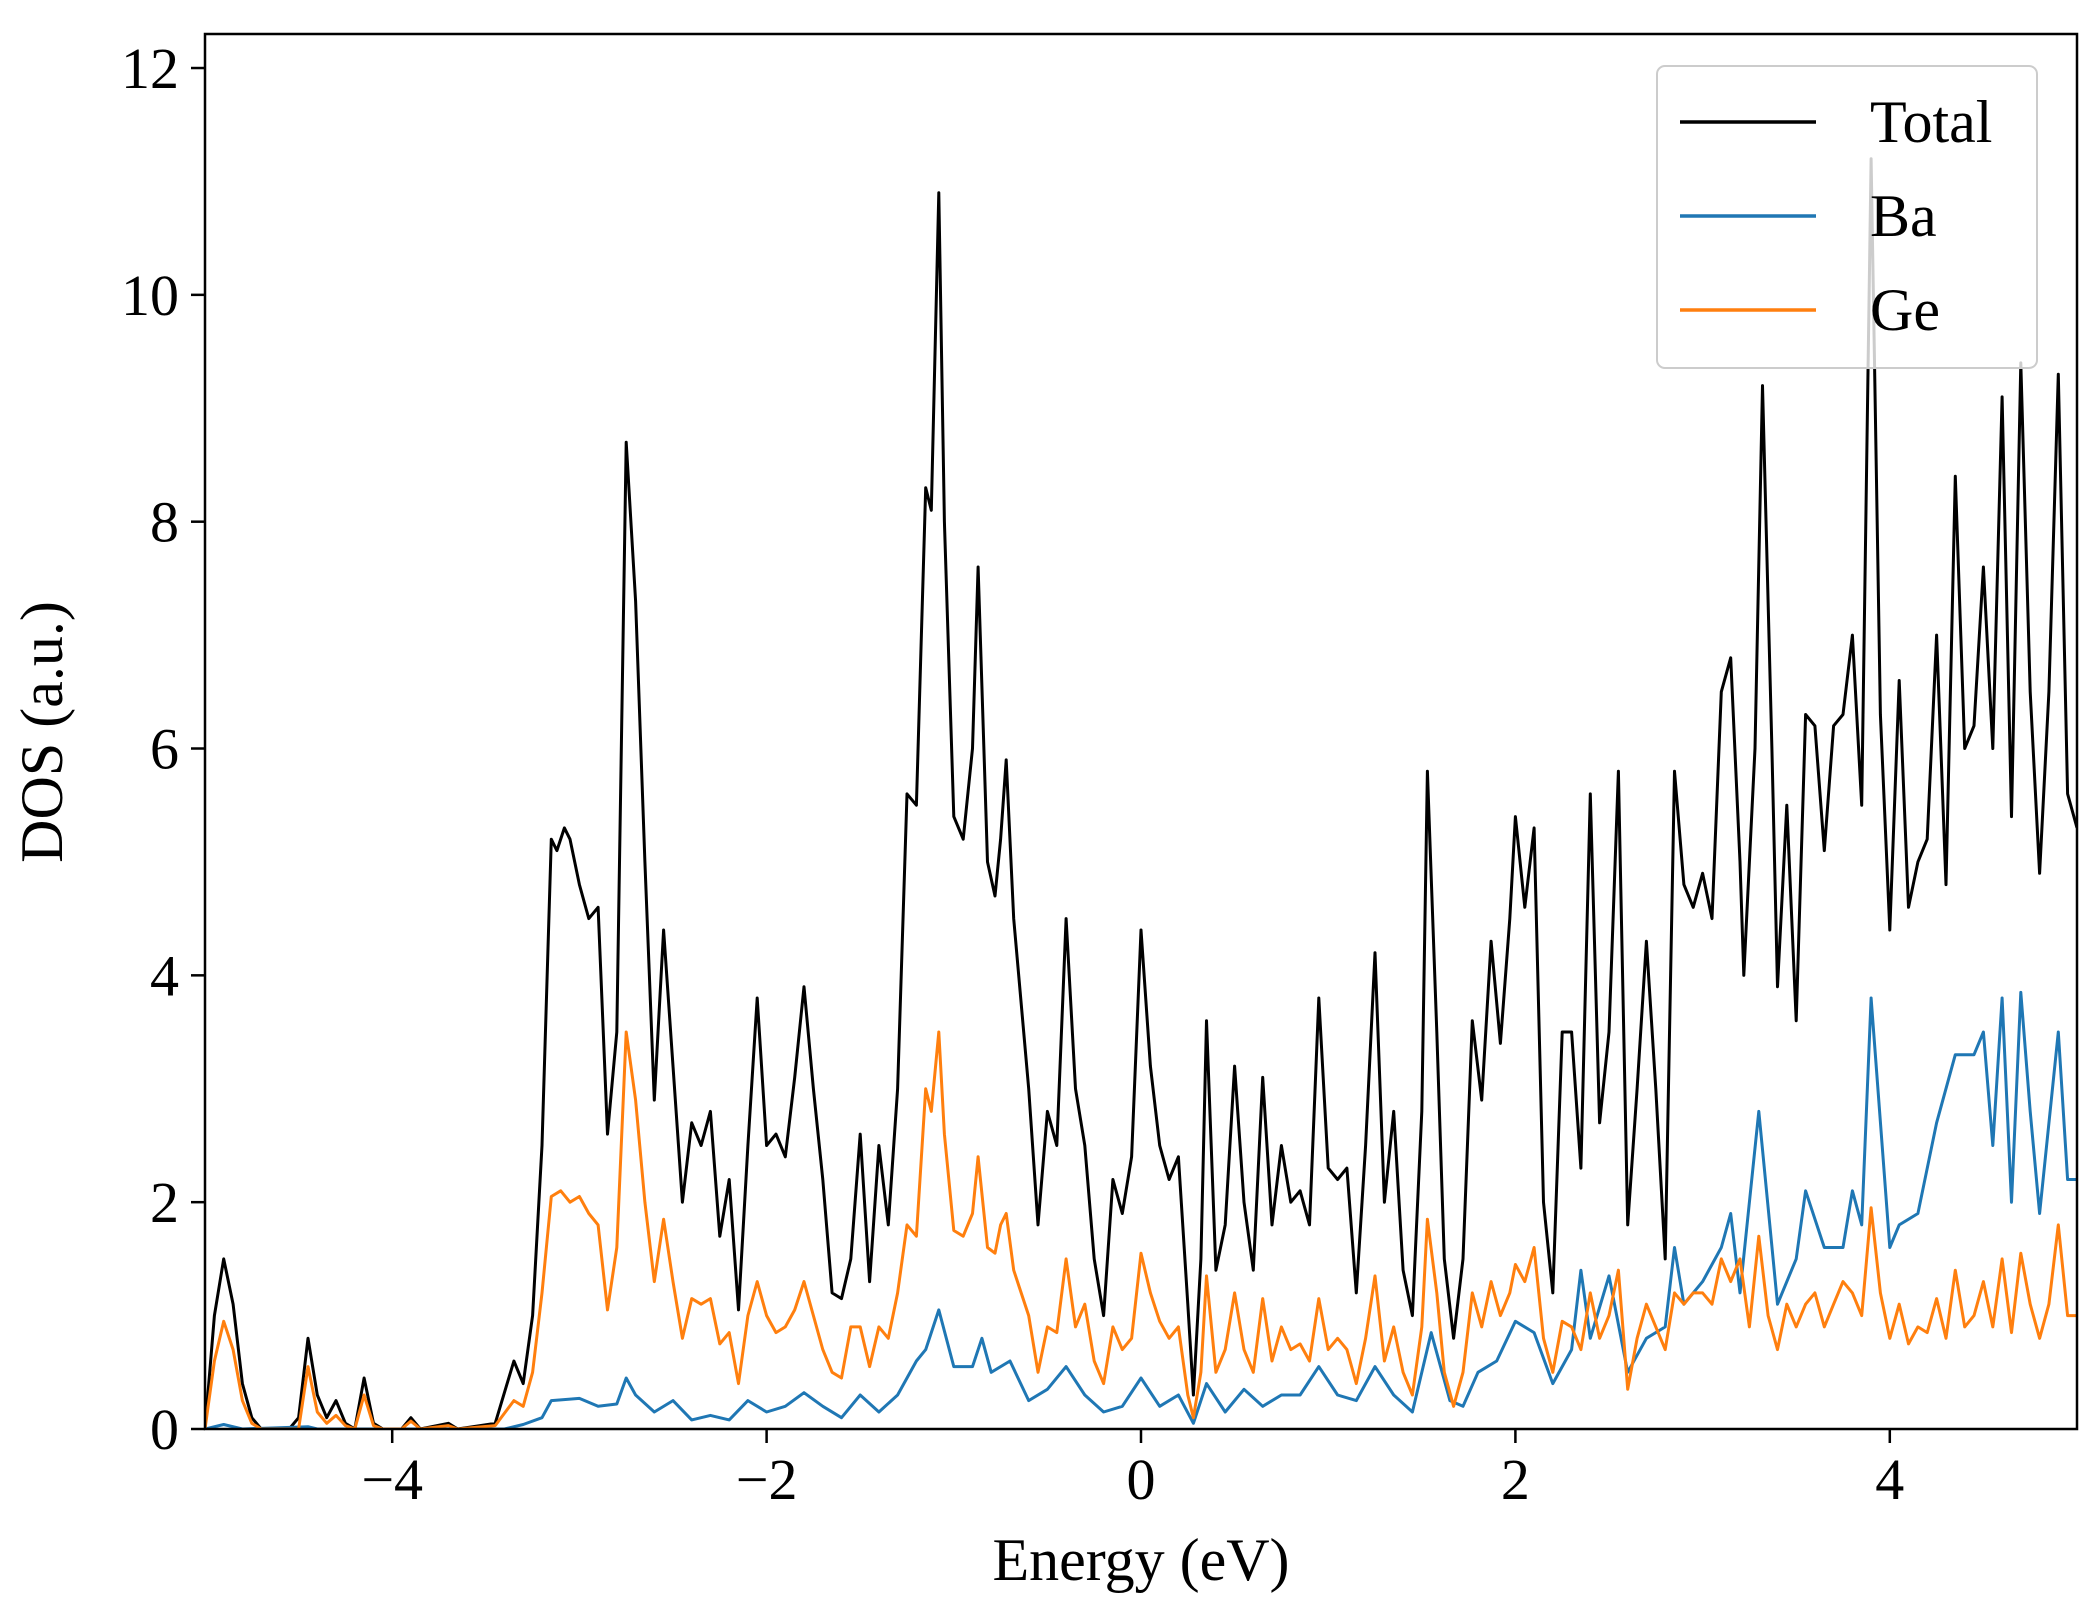 The width and height of the screenshot is (2097, 1622). Describe the element at coordinates (1903, 216) in the screenshot. I see `legend-label-ba: Ba` at that location.